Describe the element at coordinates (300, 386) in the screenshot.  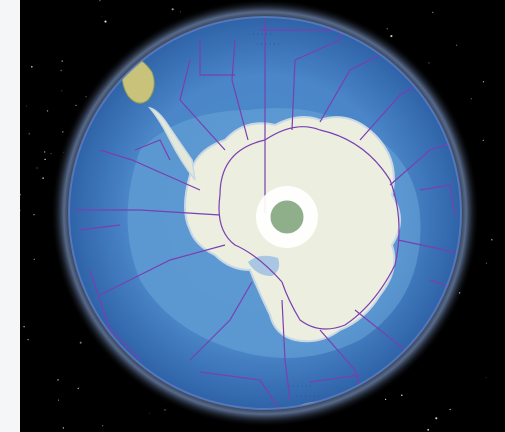
I see `bottom-annotation-1: · · · · · ·` at that location.